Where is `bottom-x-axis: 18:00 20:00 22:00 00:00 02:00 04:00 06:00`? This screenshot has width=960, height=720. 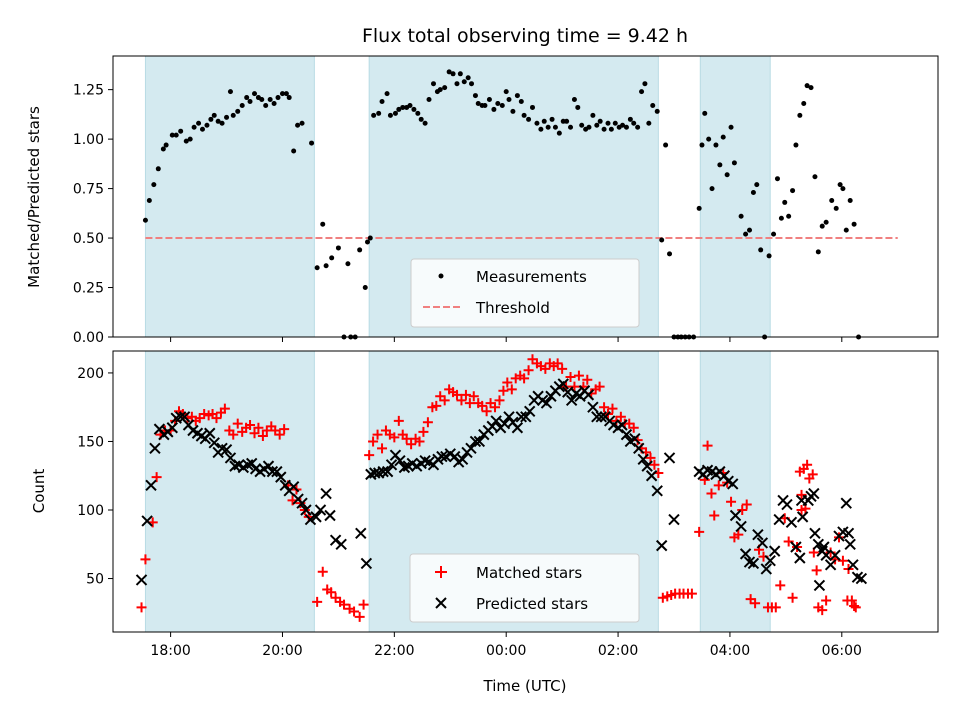
bottom-x-axis: 18:00 20:00 22:00 00:00 02:00 04:00 06:00 is located at coordinates (506, 645).